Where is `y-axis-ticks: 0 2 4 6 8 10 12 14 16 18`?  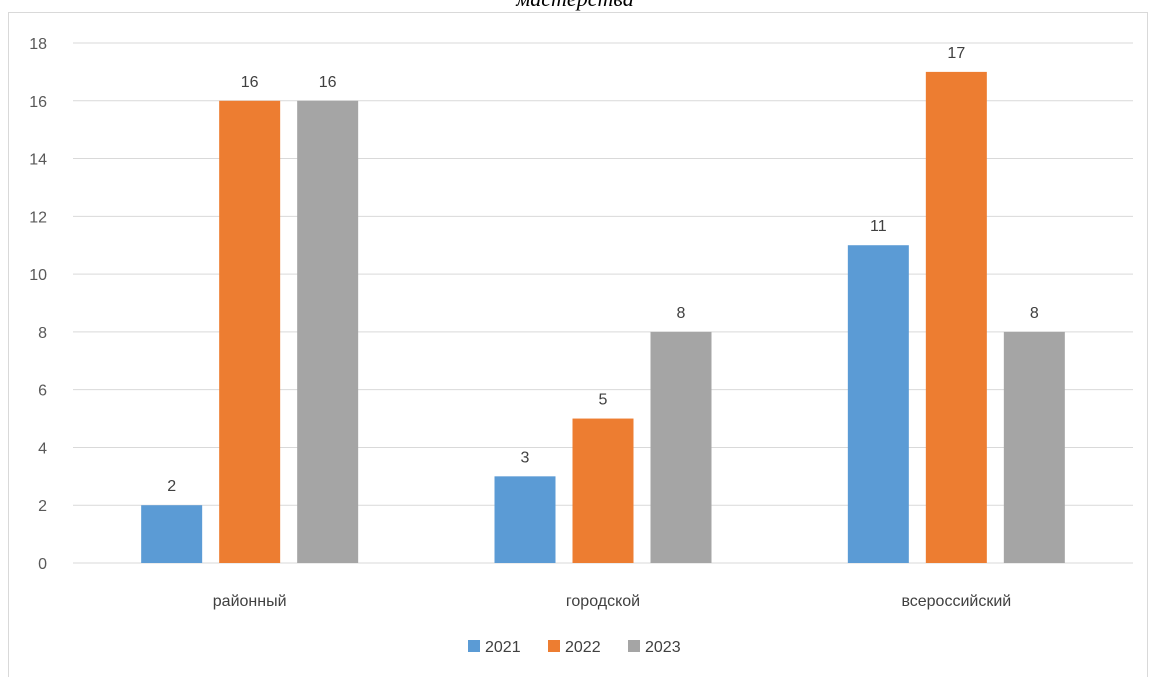
y-axis-ticks: 0 2 4 6 8 10 12 14 16 18 is located at coordinates (38, 304).